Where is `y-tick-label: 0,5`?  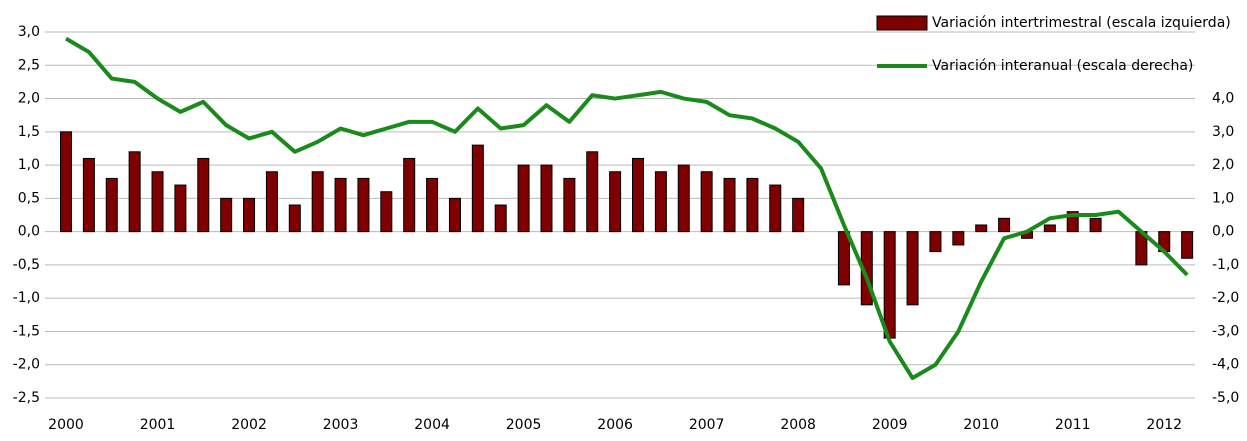 y-tick-label: 0,5 is located at coordinates (29, 198).